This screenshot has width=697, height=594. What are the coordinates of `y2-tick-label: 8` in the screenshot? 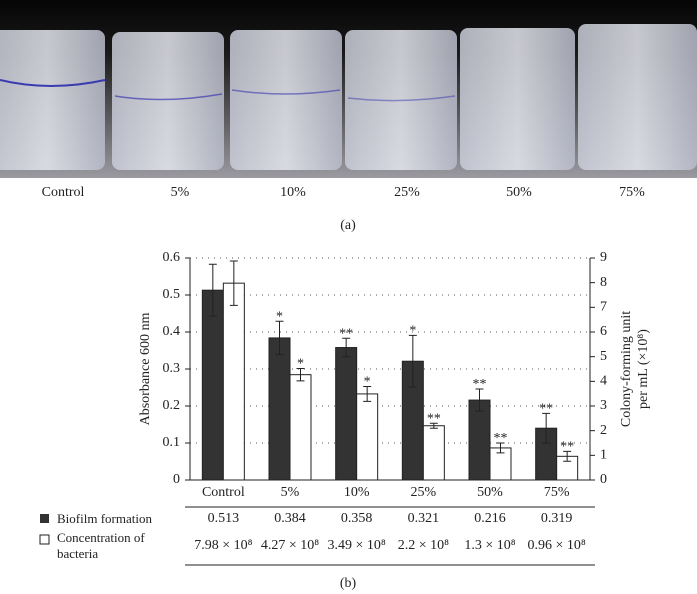 It's located at (603, 282).